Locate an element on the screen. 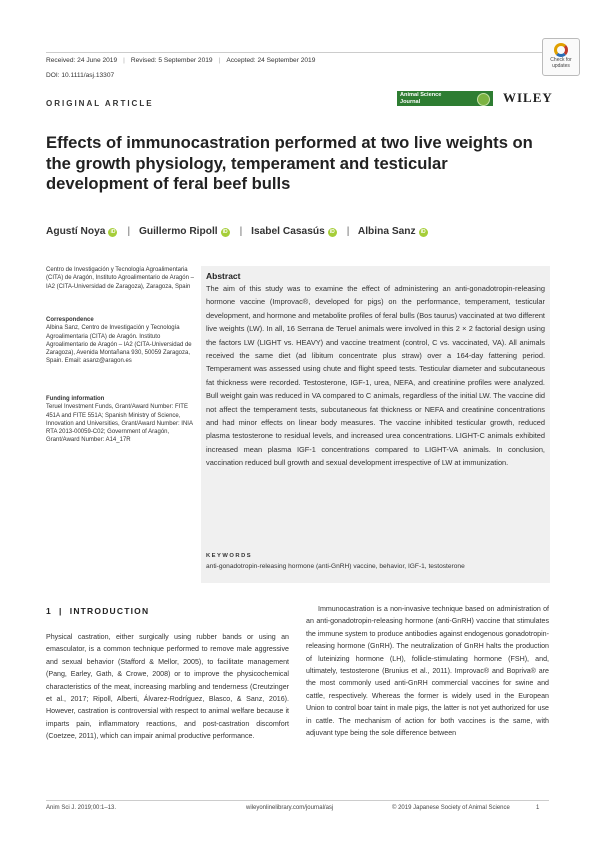  article-type: ORIGINAL ARTICLE is located at coordinates (100, 103).